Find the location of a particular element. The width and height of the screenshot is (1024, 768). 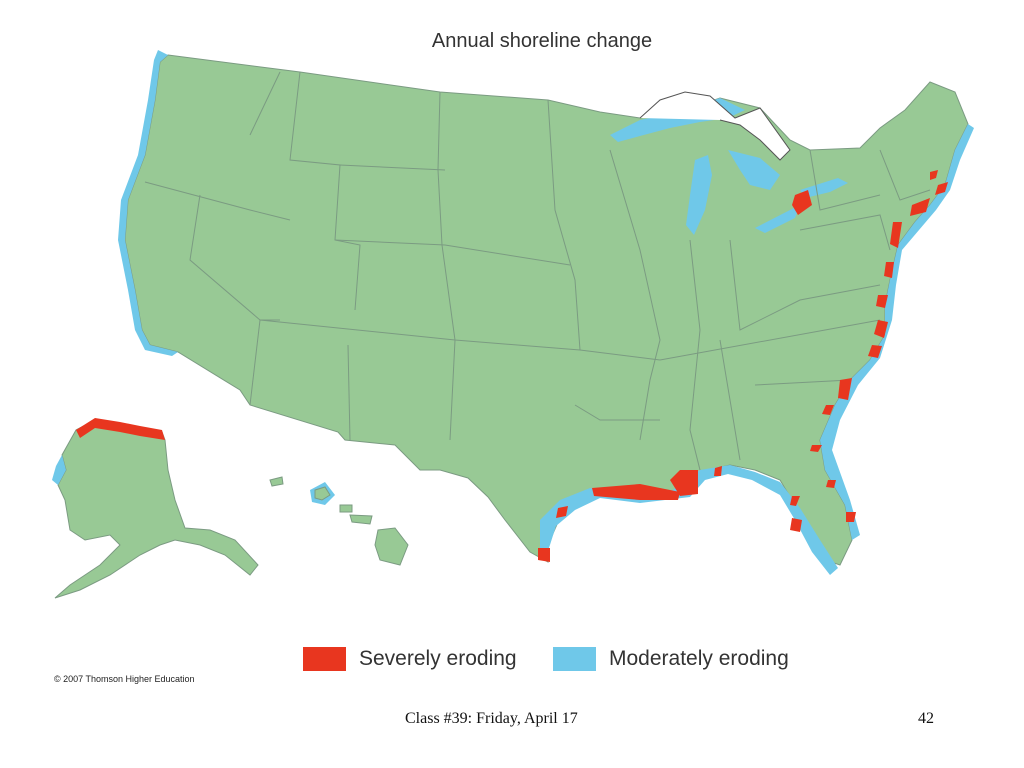

legend-label-severe: Severely eroding is located at coordinates (438, 658).